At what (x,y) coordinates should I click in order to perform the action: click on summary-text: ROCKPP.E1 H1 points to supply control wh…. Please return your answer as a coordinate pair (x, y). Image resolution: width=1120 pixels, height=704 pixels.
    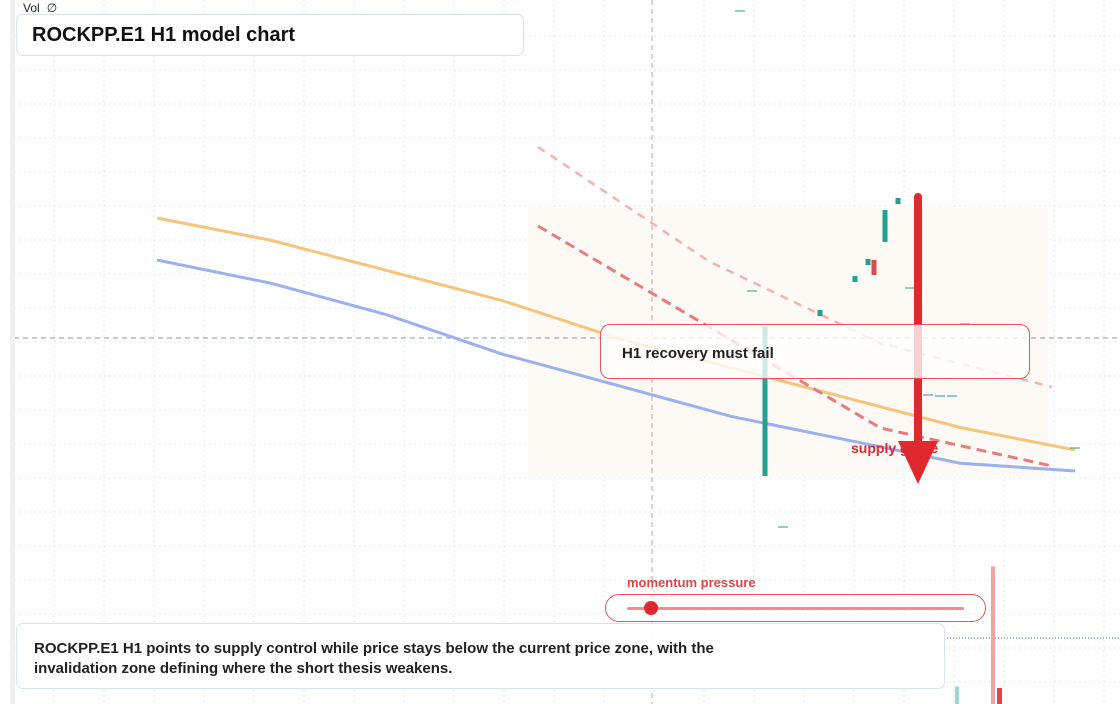
    Looking at the image, I should click on (374, 658).